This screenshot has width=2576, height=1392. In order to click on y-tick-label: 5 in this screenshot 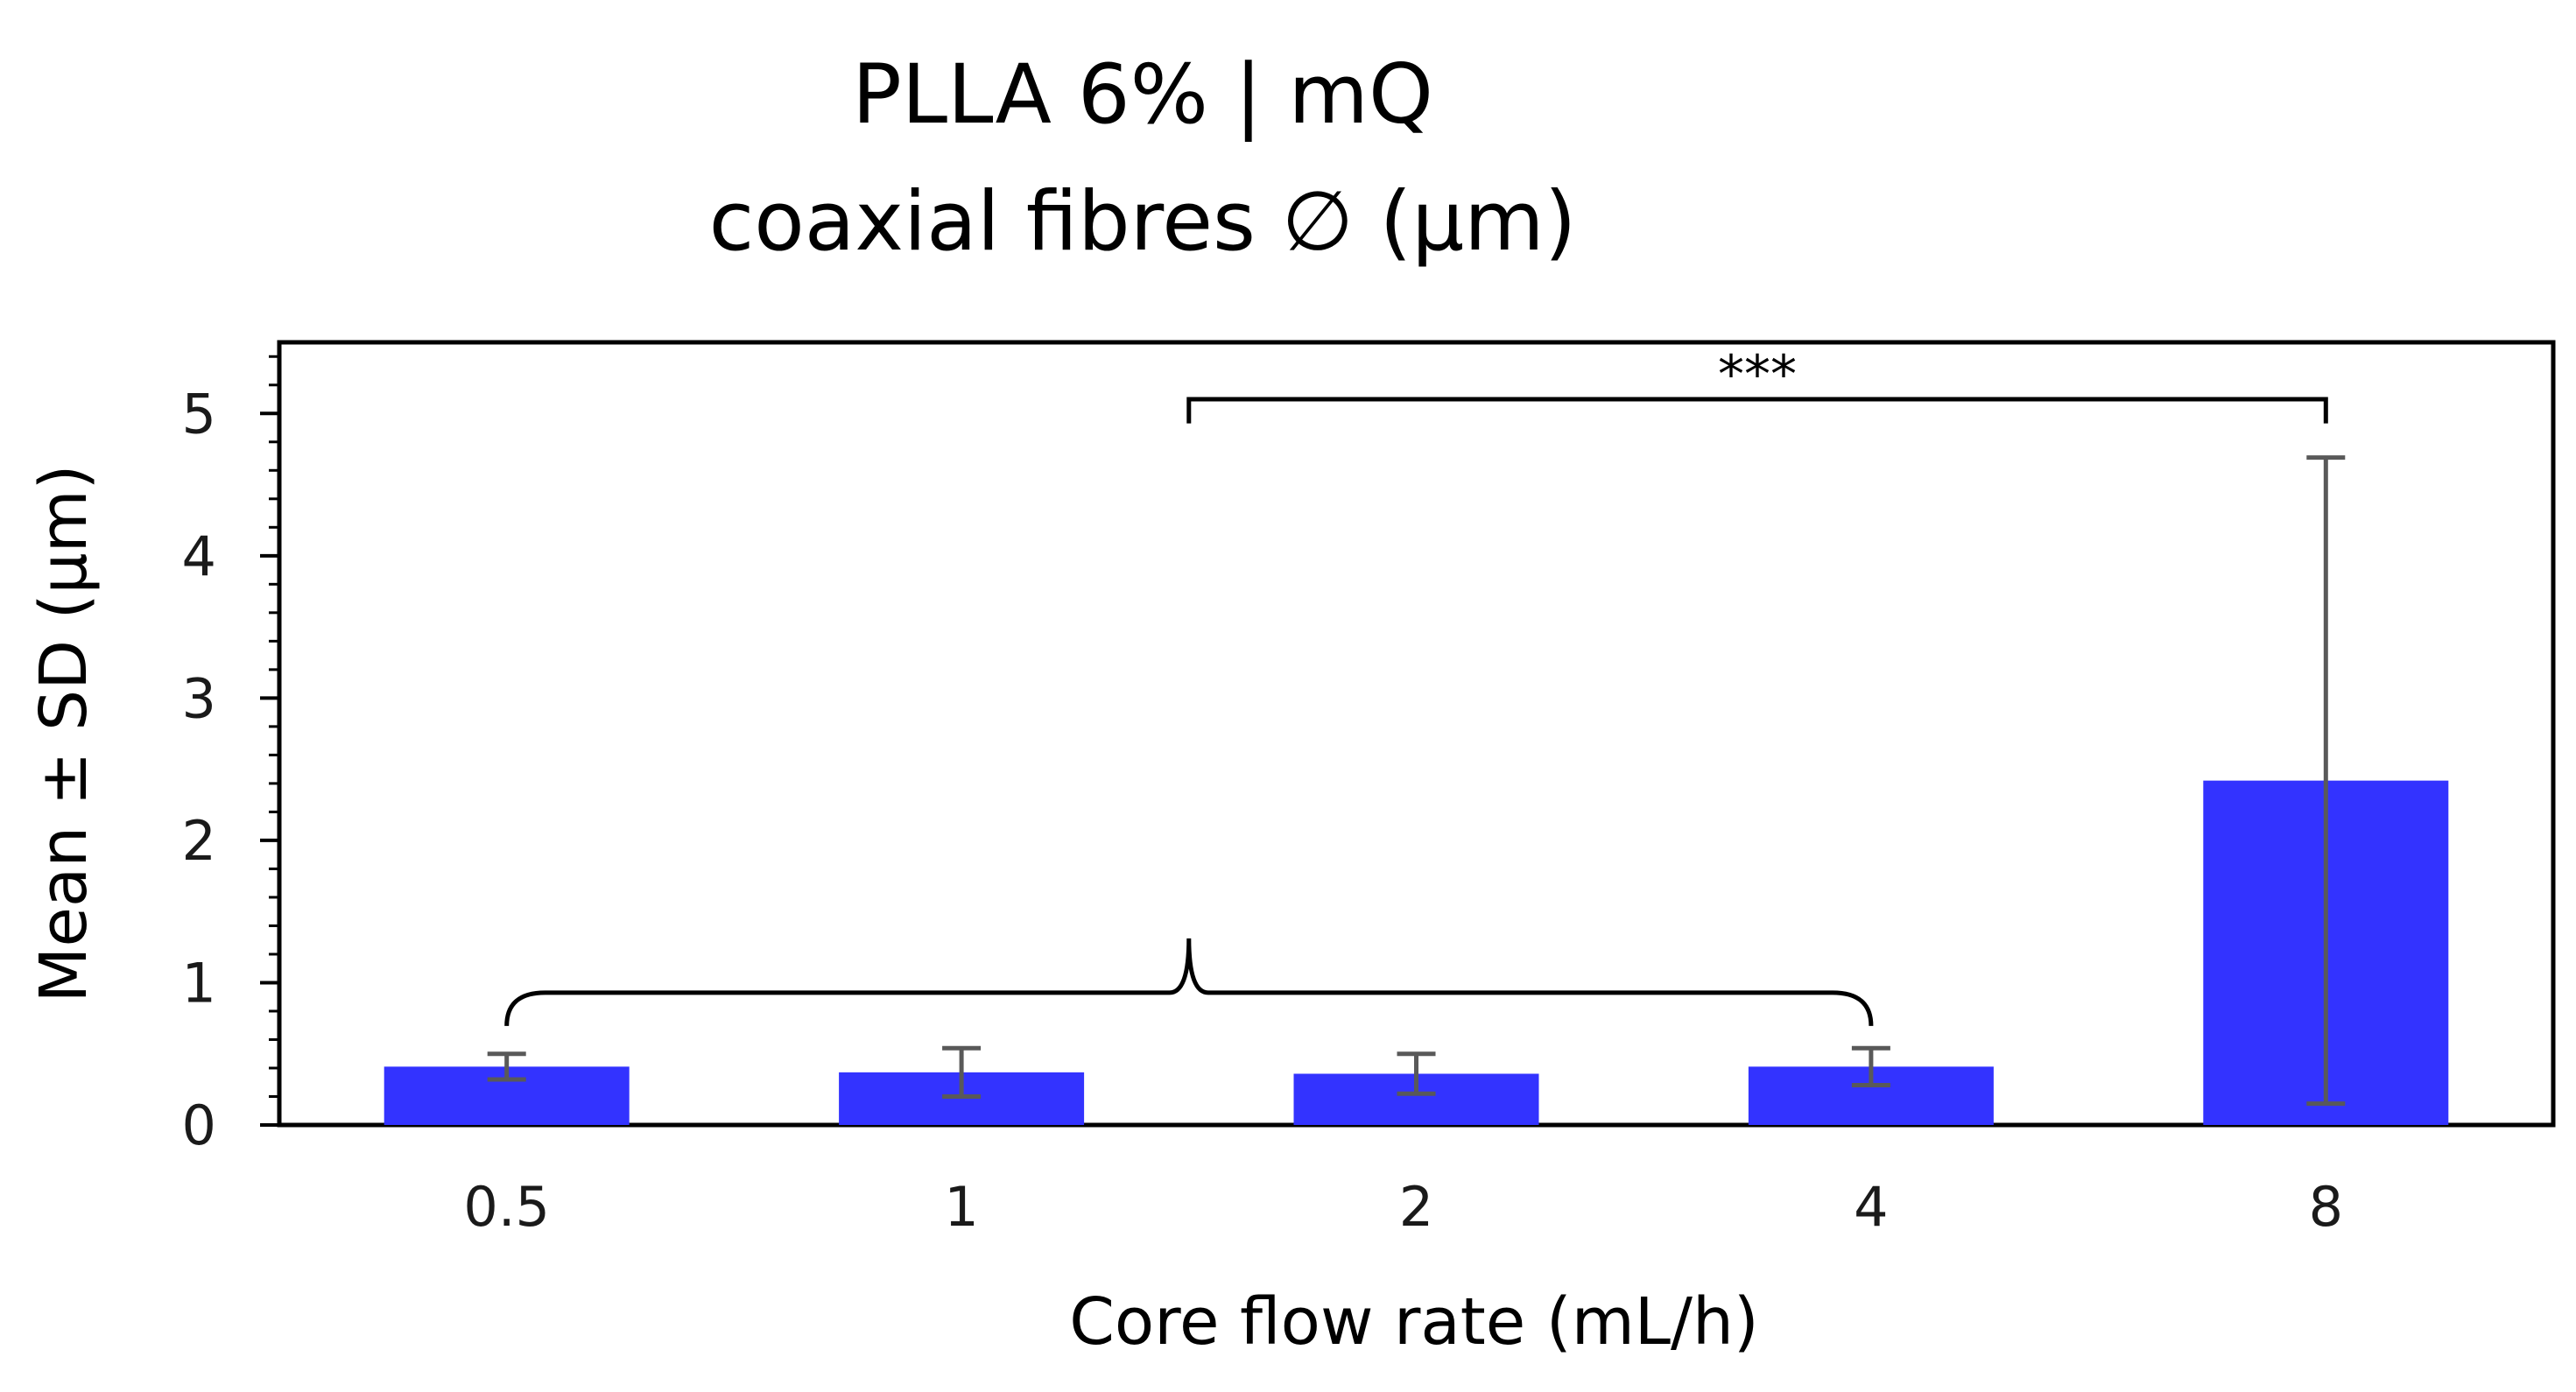, I will do `click(199, 414)`.